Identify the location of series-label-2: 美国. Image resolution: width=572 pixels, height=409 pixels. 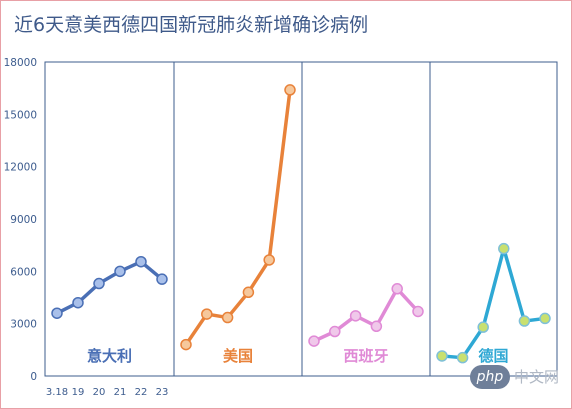
(238, 356).